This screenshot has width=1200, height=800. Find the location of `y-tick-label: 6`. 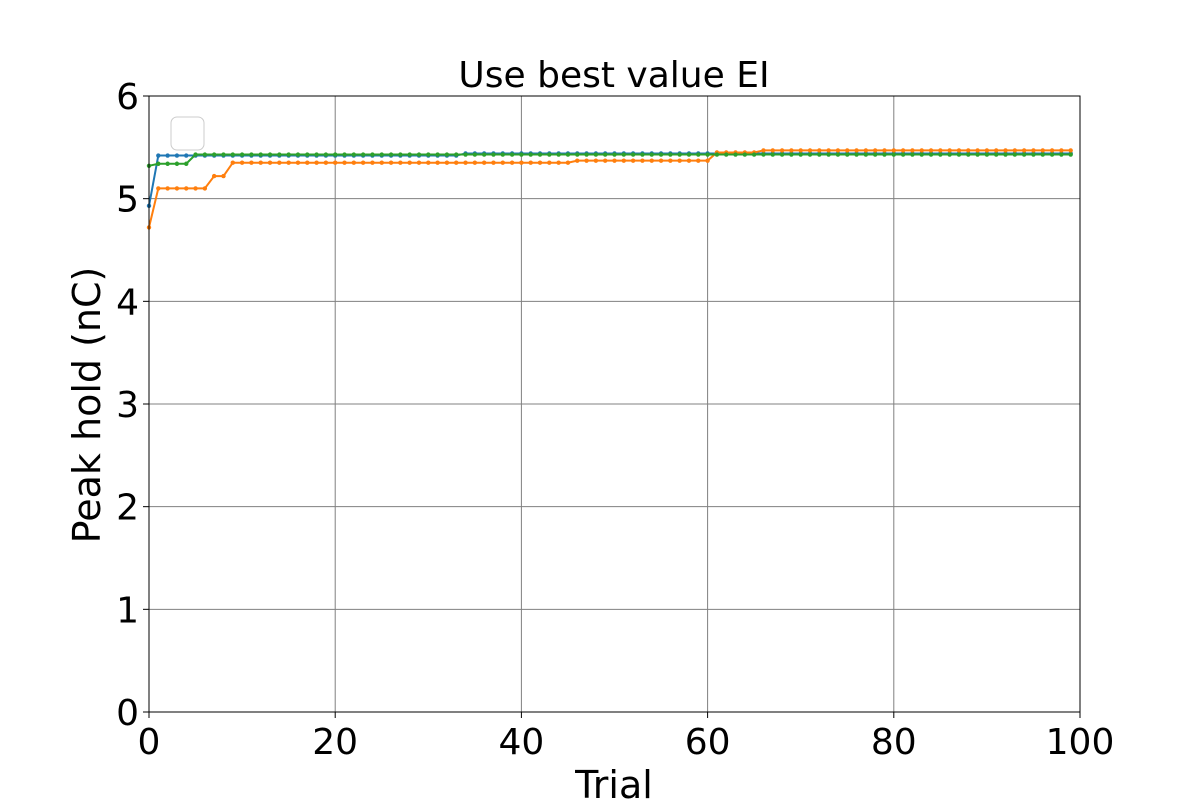

y-tick-label: 6 is located at coordinates (127, 97).